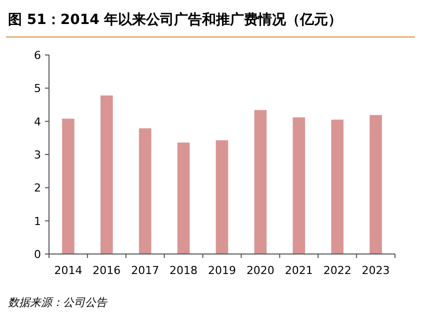 The width and height of the screenshot is (421, 320). Describe the element at coordinates (260, 270) in the screenshot. I see `x-tick-label: 2020` at that location.